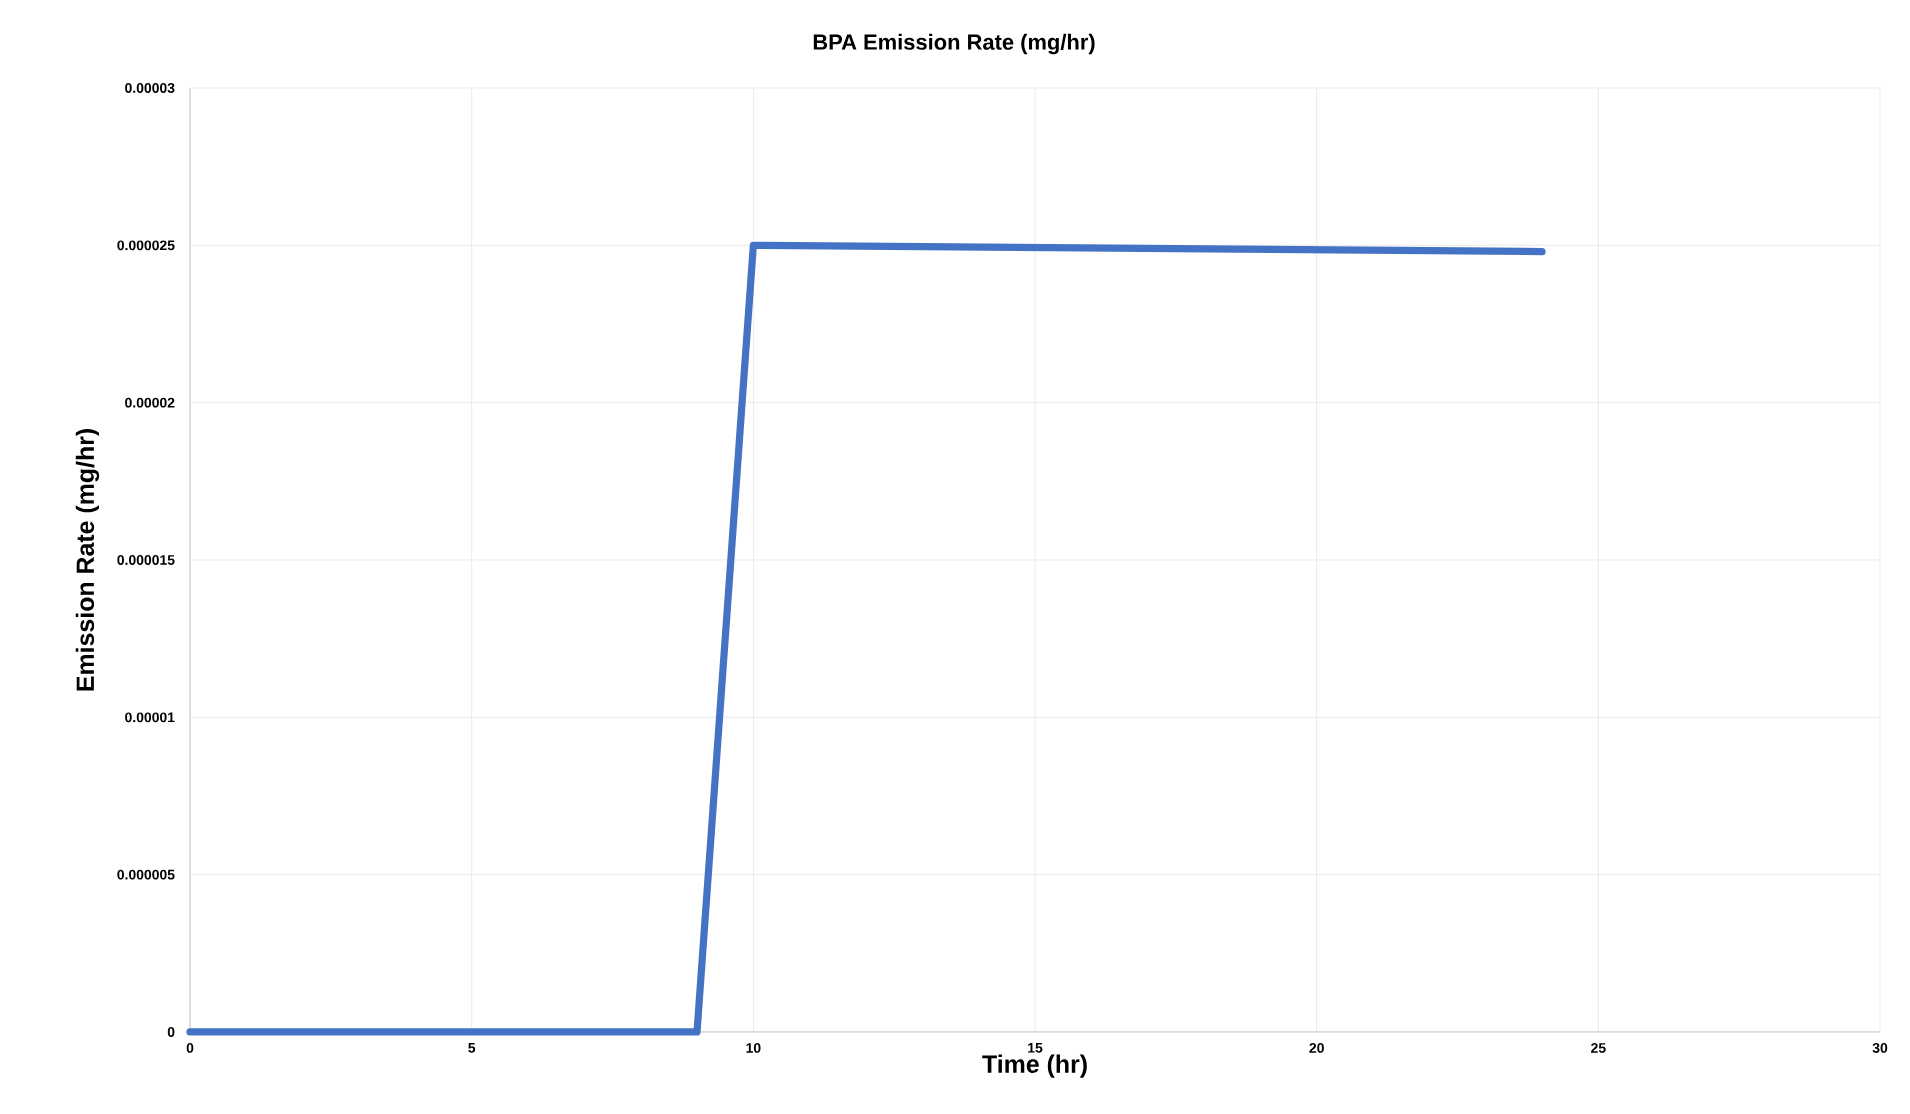 The width and height of the screenshot is (1910, 1114). Describe the element at coordinates (87, 560) in the screenshot. I see `y-axis-title: Emission Rate (mg/hr)` at that location.